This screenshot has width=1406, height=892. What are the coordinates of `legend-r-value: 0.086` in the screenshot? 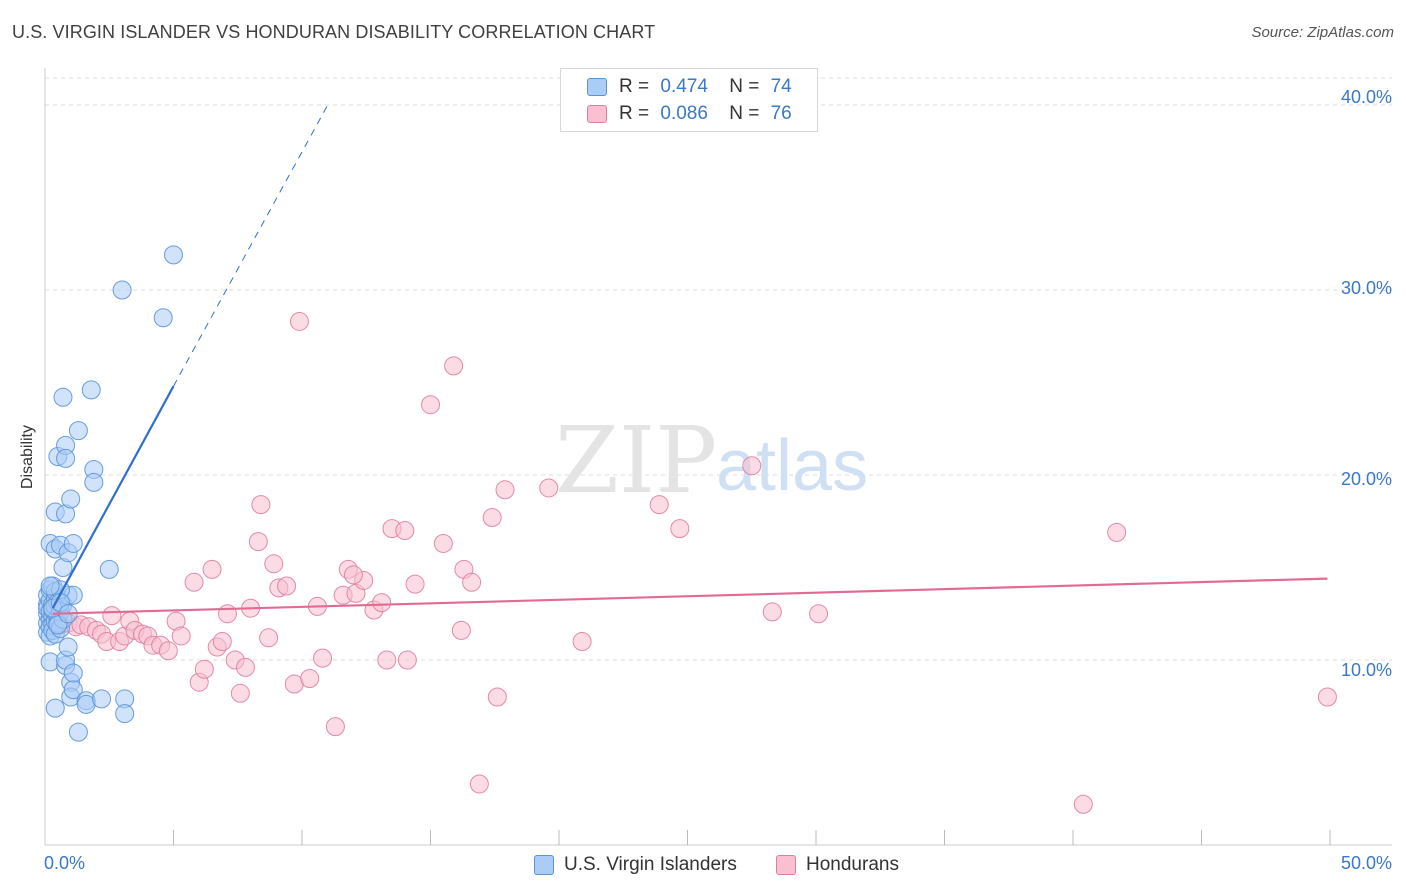 It's located at (684, 113).